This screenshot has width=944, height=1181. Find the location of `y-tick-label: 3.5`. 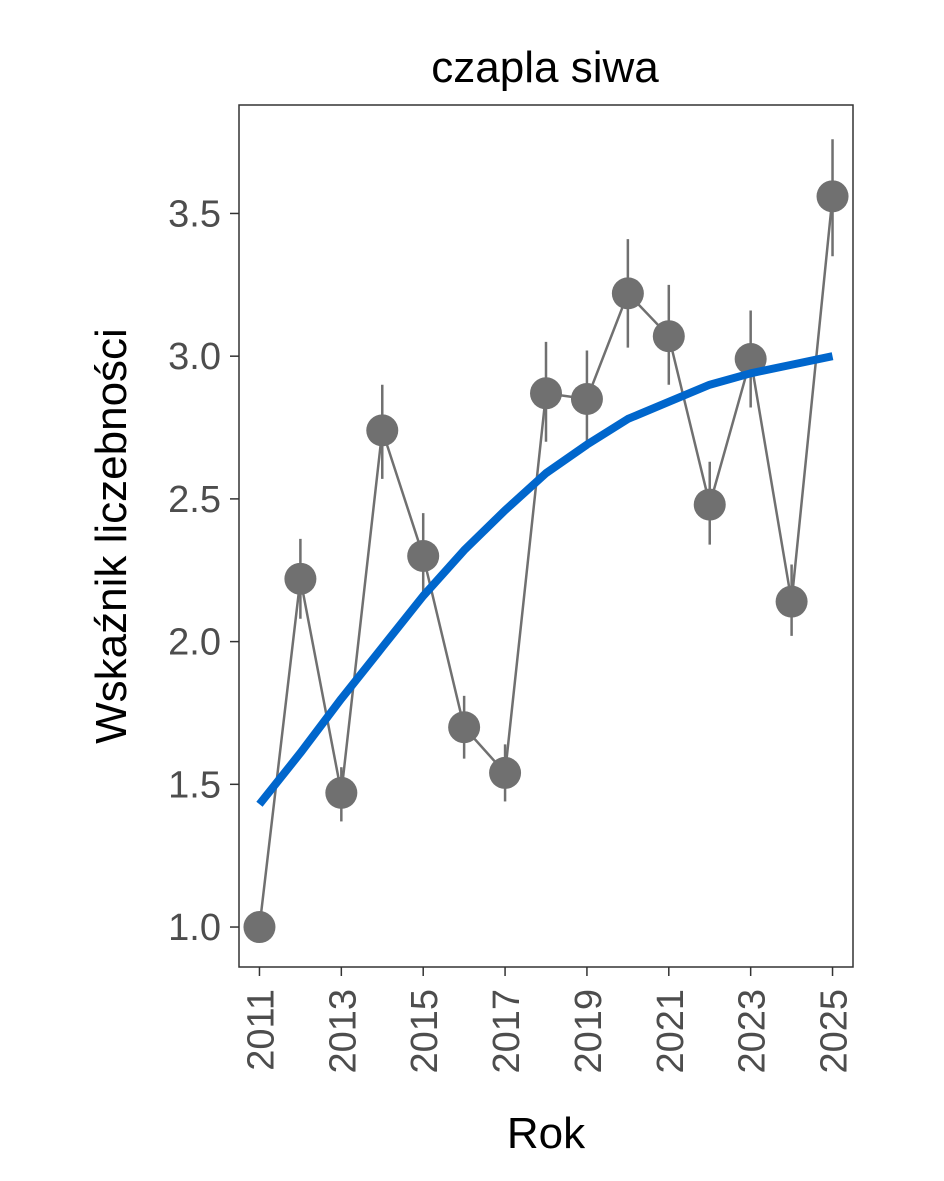

y-tick-label: 3.5 is located at coordinates (194, 214).